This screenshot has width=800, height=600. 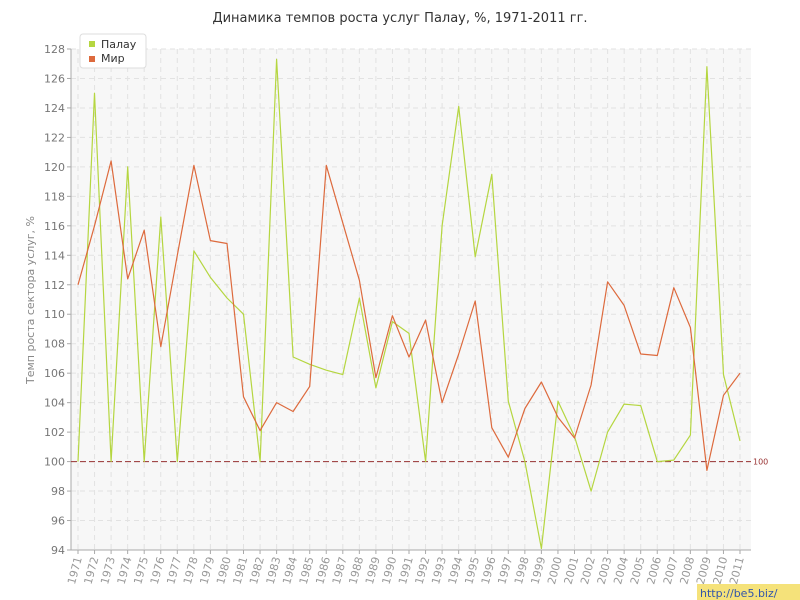 I want to click on y-tick-label: 120, so click(x=54, y=167).